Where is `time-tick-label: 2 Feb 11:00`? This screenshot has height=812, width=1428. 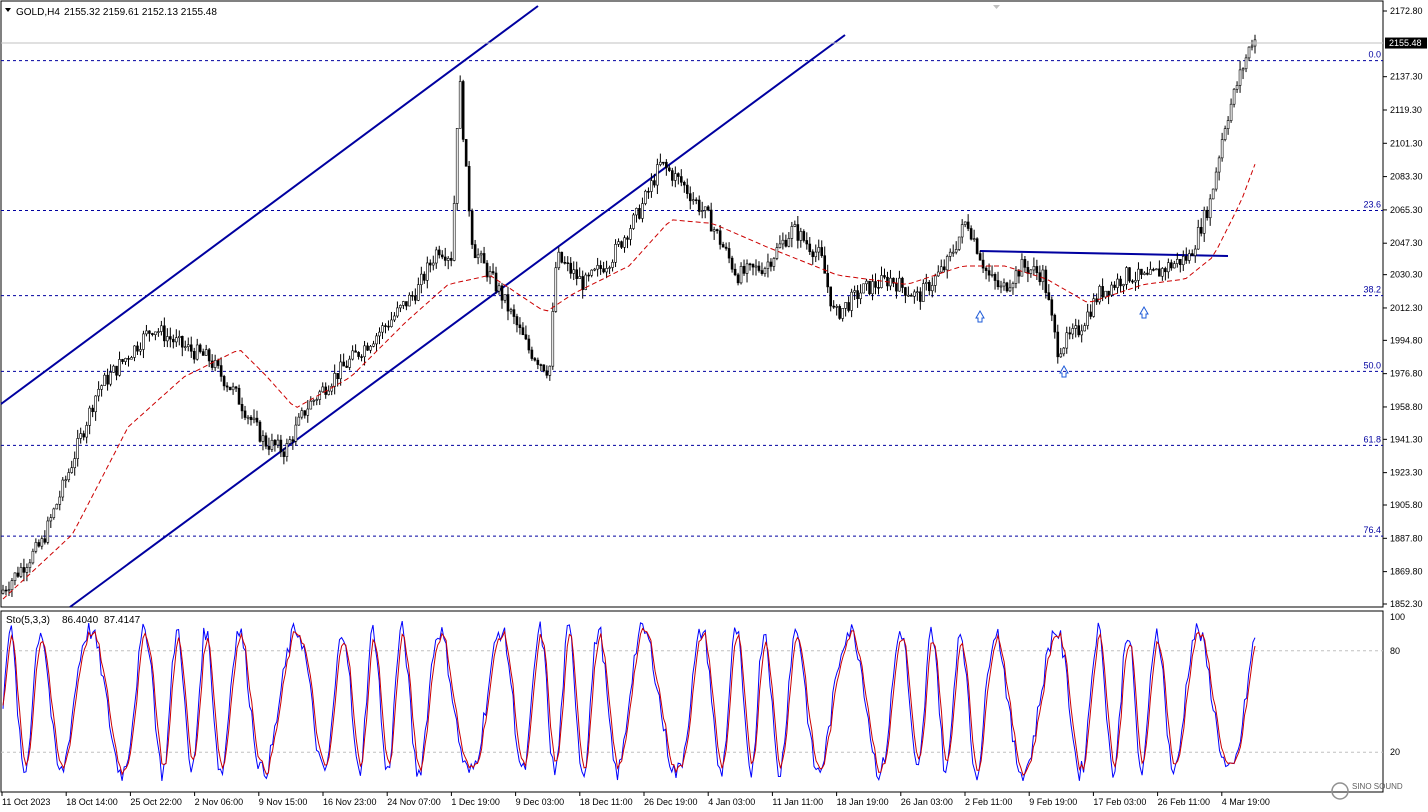
time-tick-label: 2 Feb 11:00 is located at coordinates (988, 802).